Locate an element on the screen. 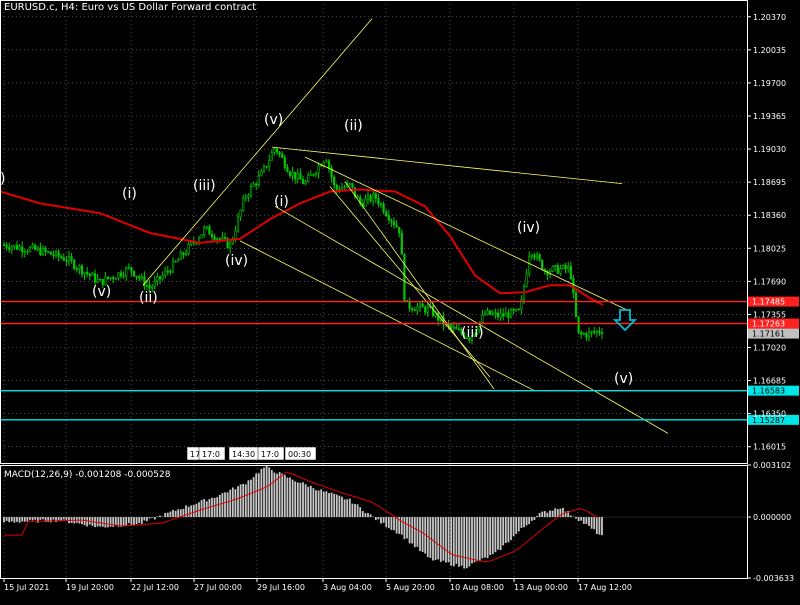 This screenshot has height=605, width=800. session-label: 14:30 is located at coordinates (243, 454).